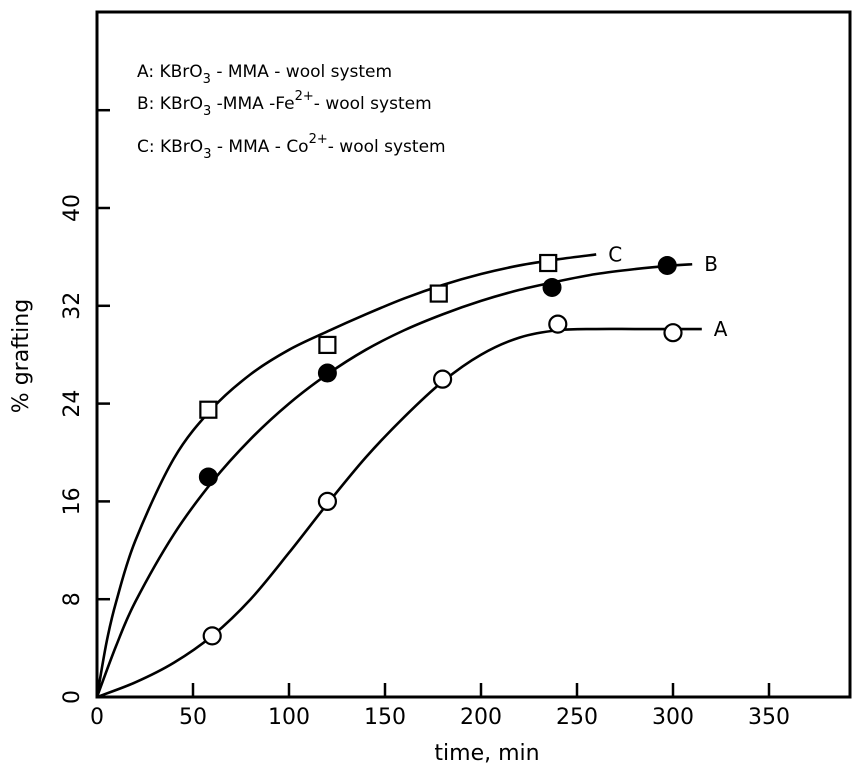 The image size is (861, 773). Describe the element at coordinates (615, 254) in the screenshot. I see `series-c-label: C` at that location.